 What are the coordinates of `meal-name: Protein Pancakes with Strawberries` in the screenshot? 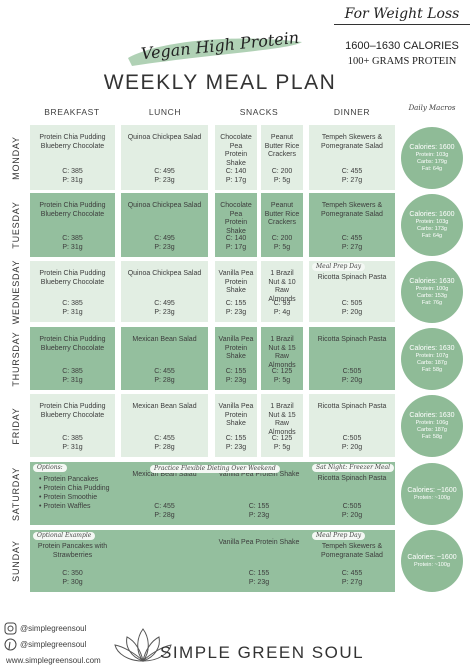 It's located at (72, 551).